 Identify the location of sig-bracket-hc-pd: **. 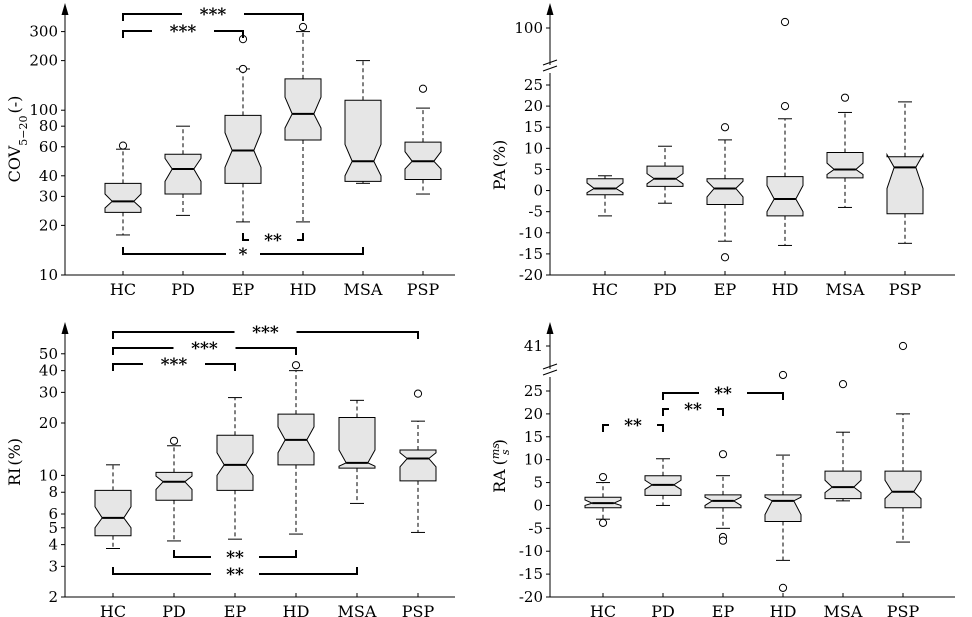
(633, 426).